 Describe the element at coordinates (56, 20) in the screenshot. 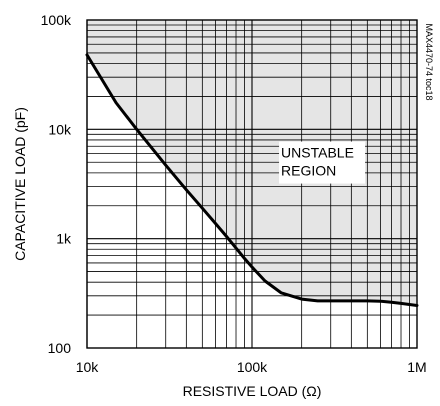

I see `y-tick-label: 100k` at that location.